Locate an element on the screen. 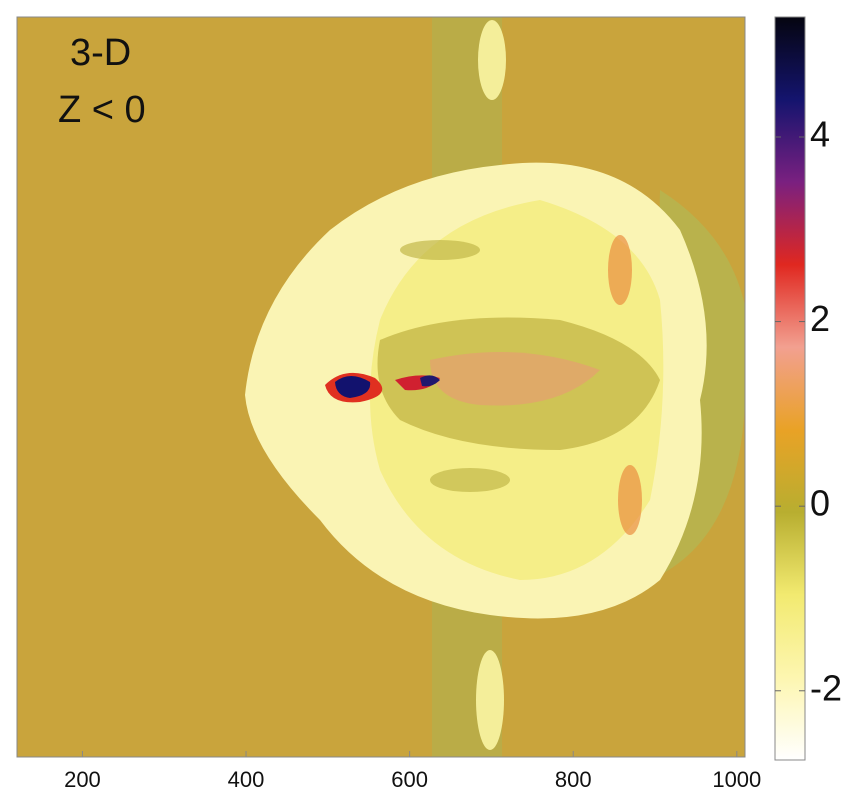  colorbar is located at coordinates (790, 388).